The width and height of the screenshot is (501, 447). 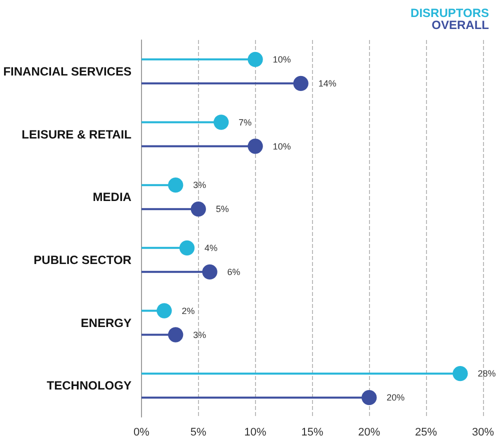 What do you see at coordinates (255, 432) in the screenshot?
I see `x-tick-label: 10%` at bounding box center [255, 432].